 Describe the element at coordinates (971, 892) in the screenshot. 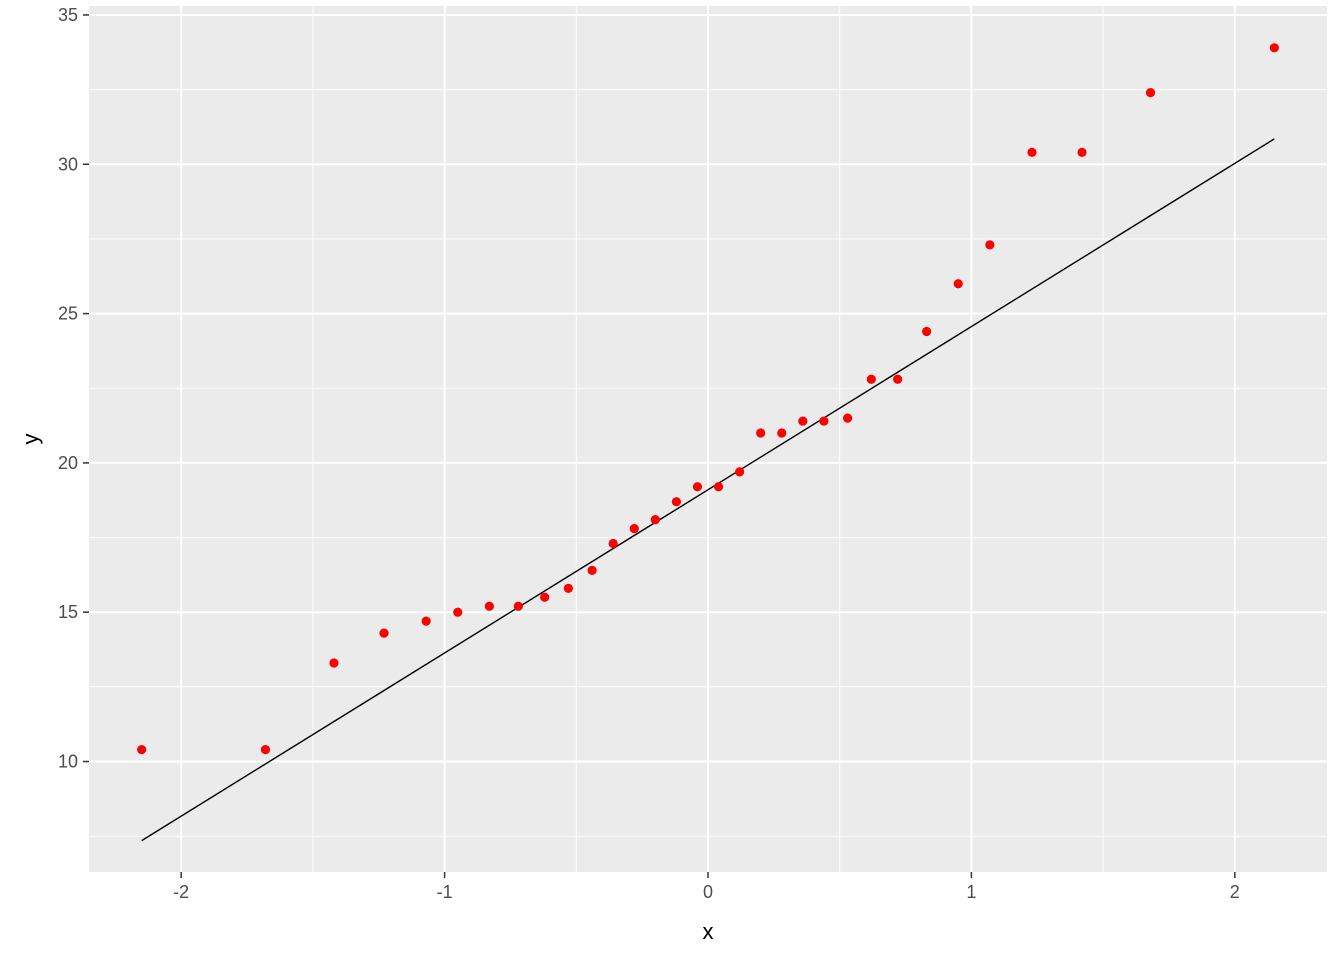

I see `x-tick-label: 1` at that location.